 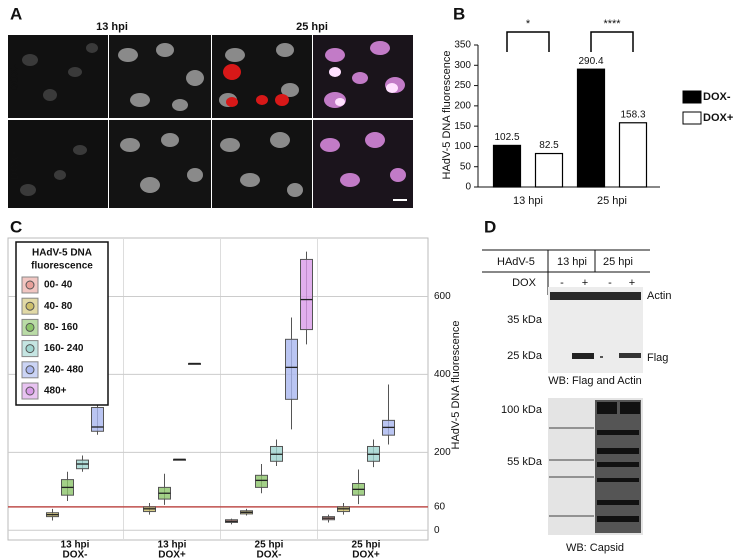 What do you see at coordinates (632, 114) in the screenshot?
I see `data-label: 158.3` at bounding box center [632, 114].